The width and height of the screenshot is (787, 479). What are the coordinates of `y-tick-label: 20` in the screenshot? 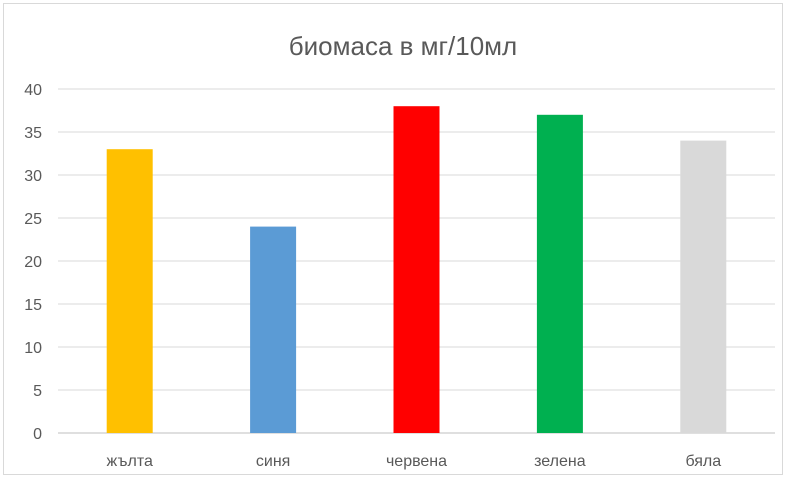 It's located at (33, 262).